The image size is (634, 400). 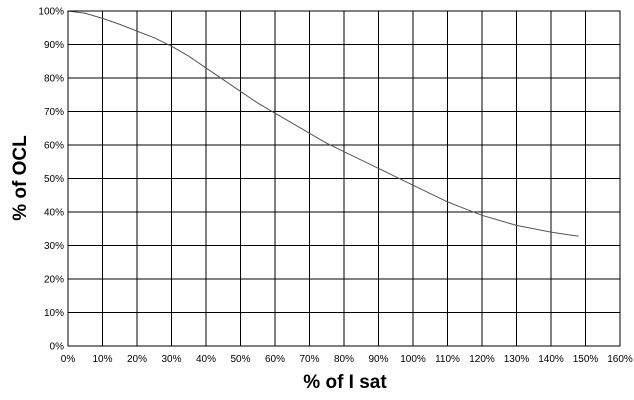 I want to click on y-tick-label: 90%, so click(x=54, y=45).